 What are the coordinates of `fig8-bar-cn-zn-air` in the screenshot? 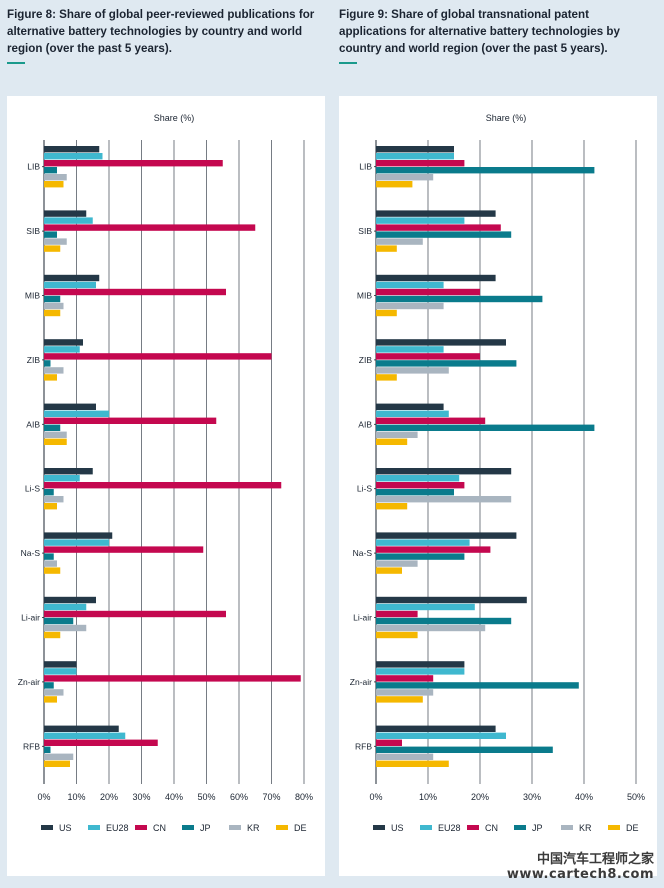 It's located at (172, 678).